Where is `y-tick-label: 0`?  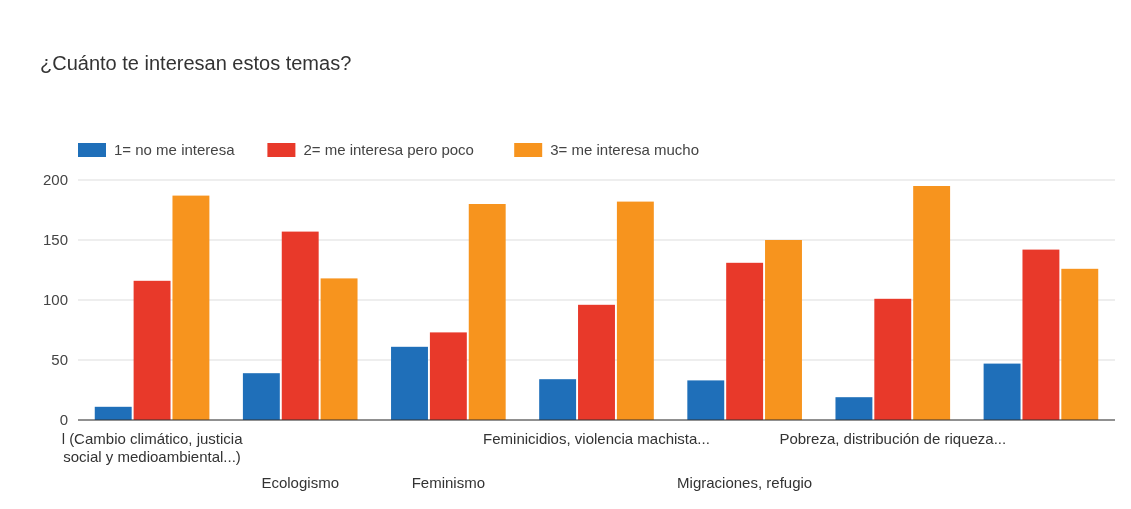
y-tick-label: 0 is located at coordinates (63, 419).